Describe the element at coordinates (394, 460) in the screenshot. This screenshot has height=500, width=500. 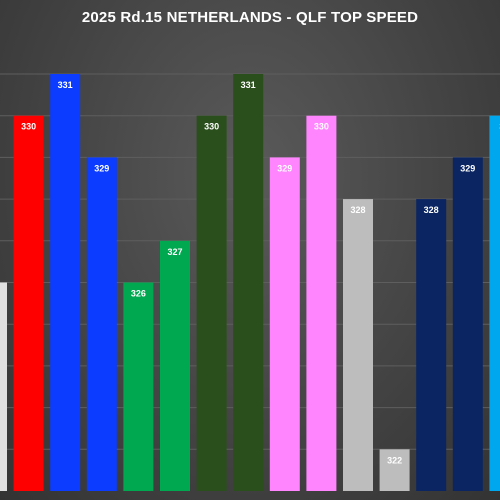
I see `bar-value-label: 322` at that location.